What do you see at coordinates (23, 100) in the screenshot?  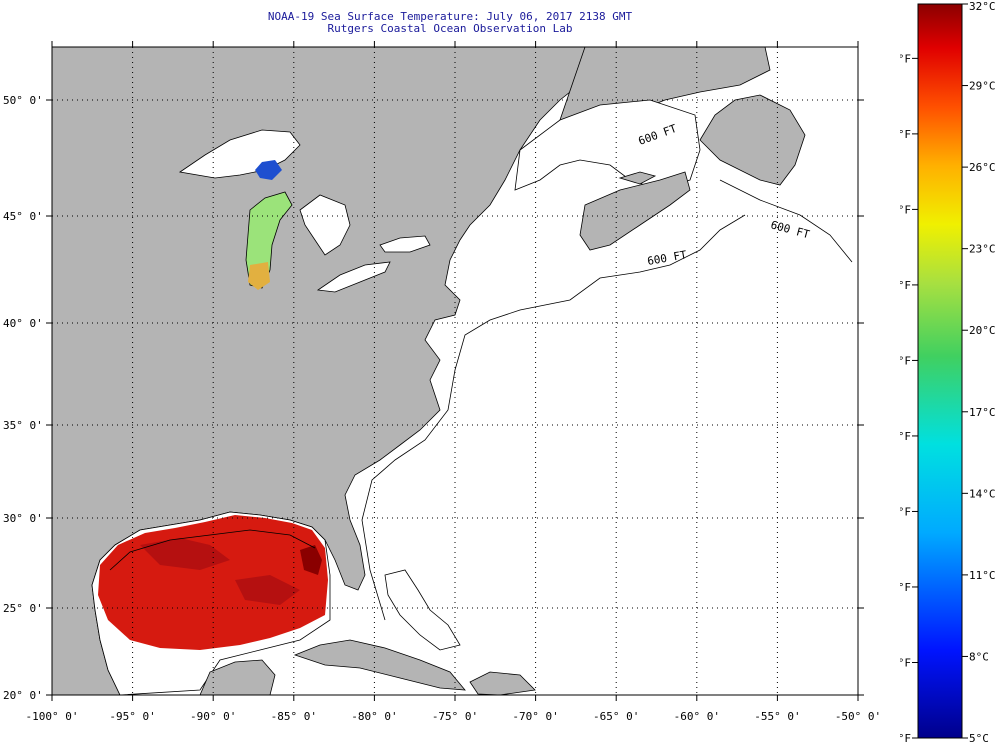 I see `lat-label: 50° 0'` at bounding box center [23, 100].